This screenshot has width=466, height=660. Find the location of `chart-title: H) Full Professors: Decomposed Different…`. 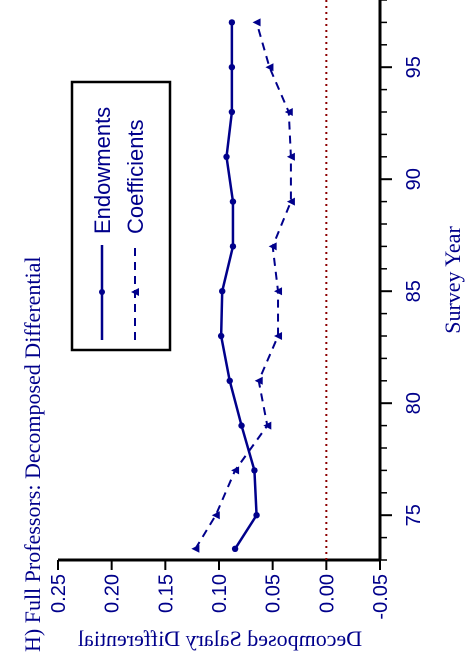

chart-title: H) Full Professors: Decomposed Different… is located at coordinates (32, 454).